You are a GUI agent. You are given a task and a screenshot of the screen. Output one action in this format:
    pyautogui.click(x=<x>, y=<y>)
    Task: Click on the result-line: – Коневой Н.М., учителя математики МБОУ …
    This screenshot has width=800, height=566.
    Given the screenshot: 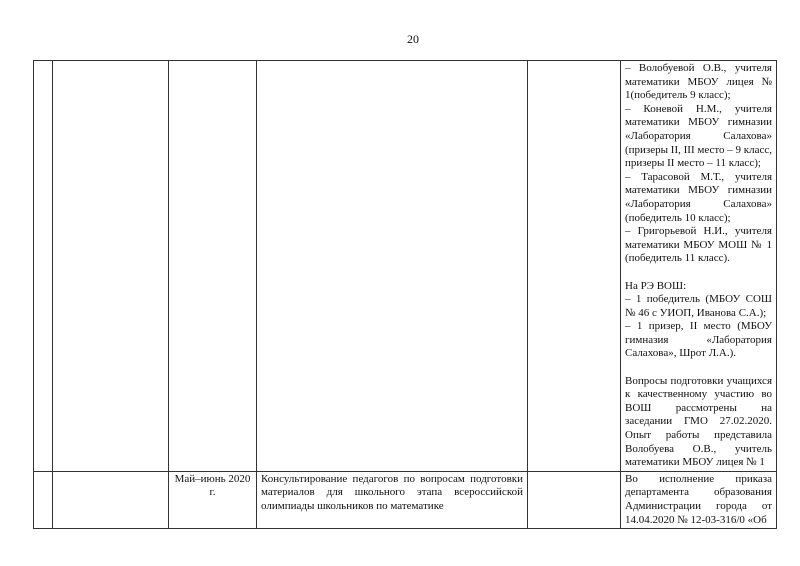 What is the action you would take?
    pyautogui.click(x=699, y=136)
    